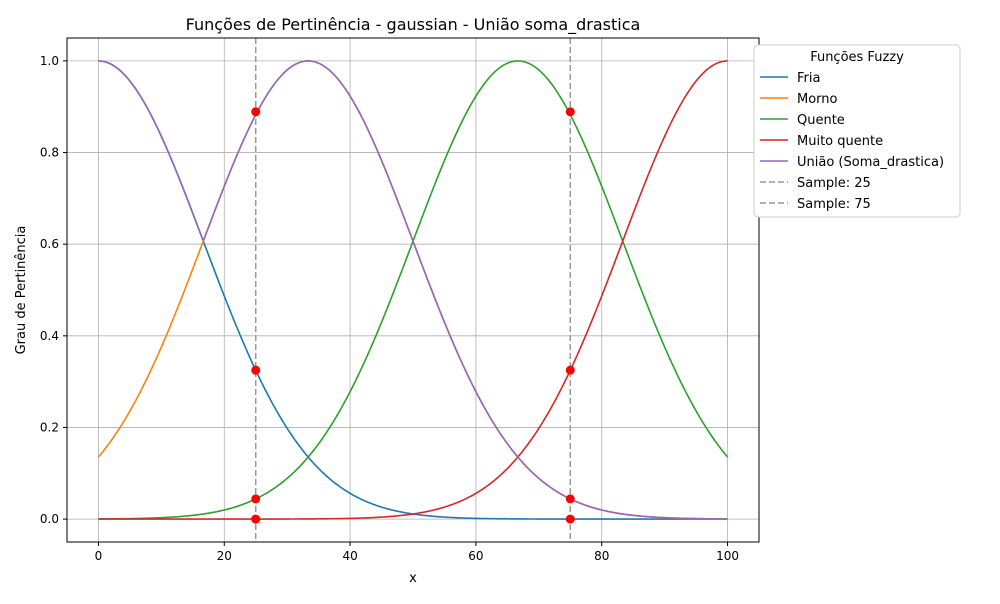 The height and width of the screenshot is (604, 1000). What do you see at coordinates (49, 519) in the screenshot?
I see `y-tick-label: 0.0` at bounding box center [49, 519].